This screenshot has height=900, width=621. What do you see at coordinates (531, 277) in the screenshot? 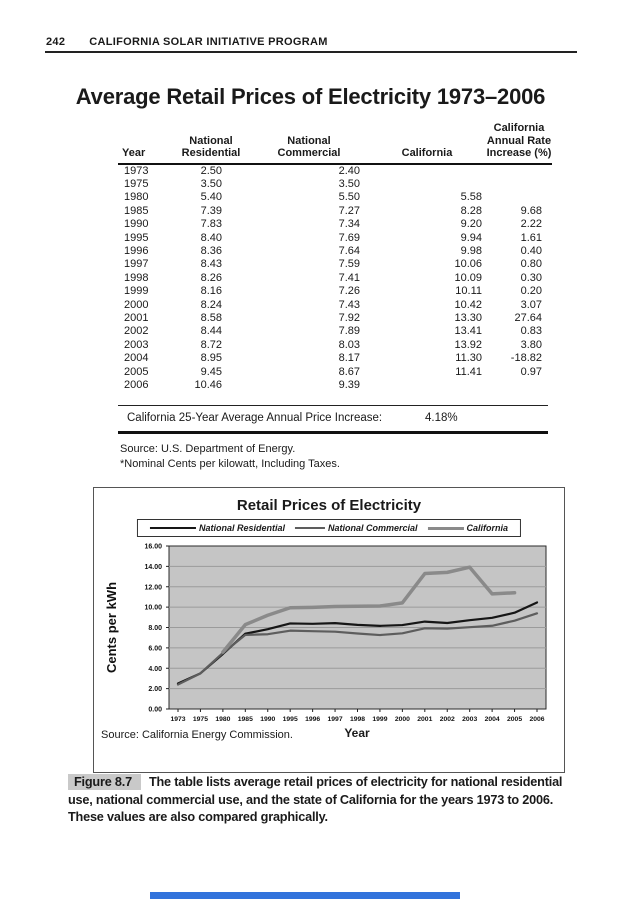
I see `table-cell: 0.30` at bounding box center [531, 277].